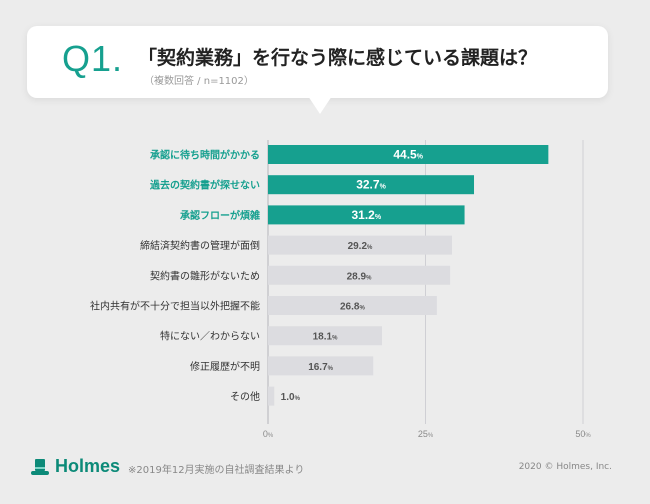 The width and height of the screenshot is (650, 504). What do you see at coordinates (205, 155) in the screenshot?
I see `category-label: 承認に待ち時間がかかる` at bounding box center [205, 155].